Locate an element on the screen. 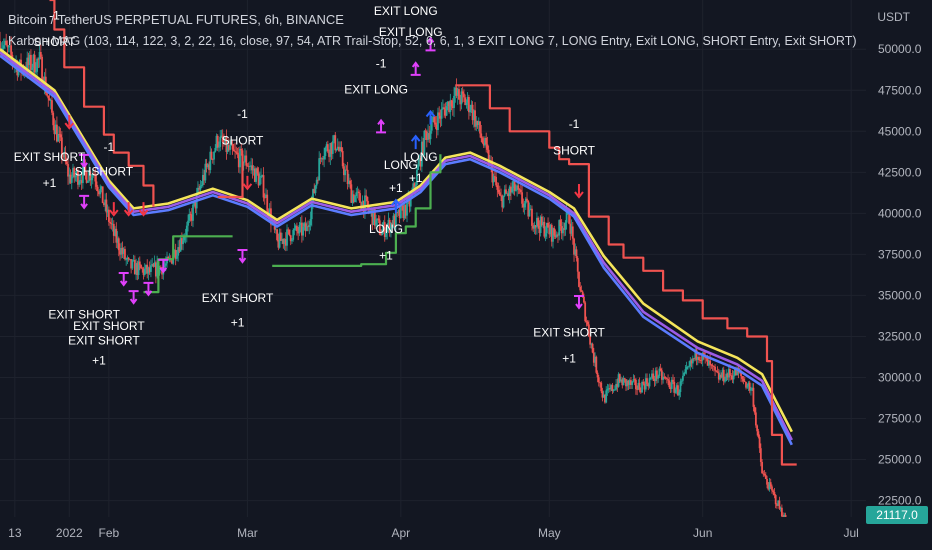 This screenshot has height=550, width=932. exit-short-icon is located at coordinates (84, 202).